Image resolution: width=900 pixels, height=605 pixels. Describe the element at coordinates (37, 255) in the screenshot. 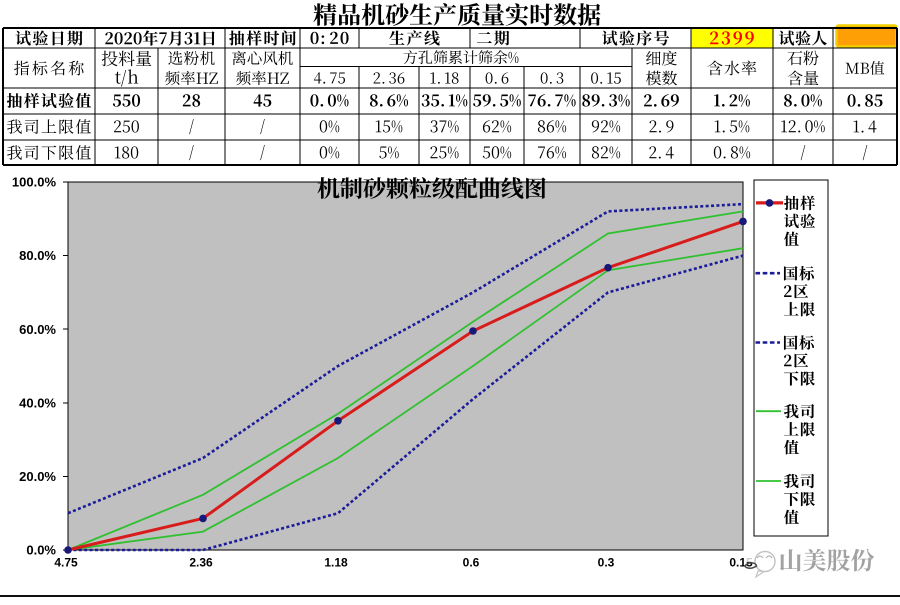

I see `svg-text: 80.0%` at that location.